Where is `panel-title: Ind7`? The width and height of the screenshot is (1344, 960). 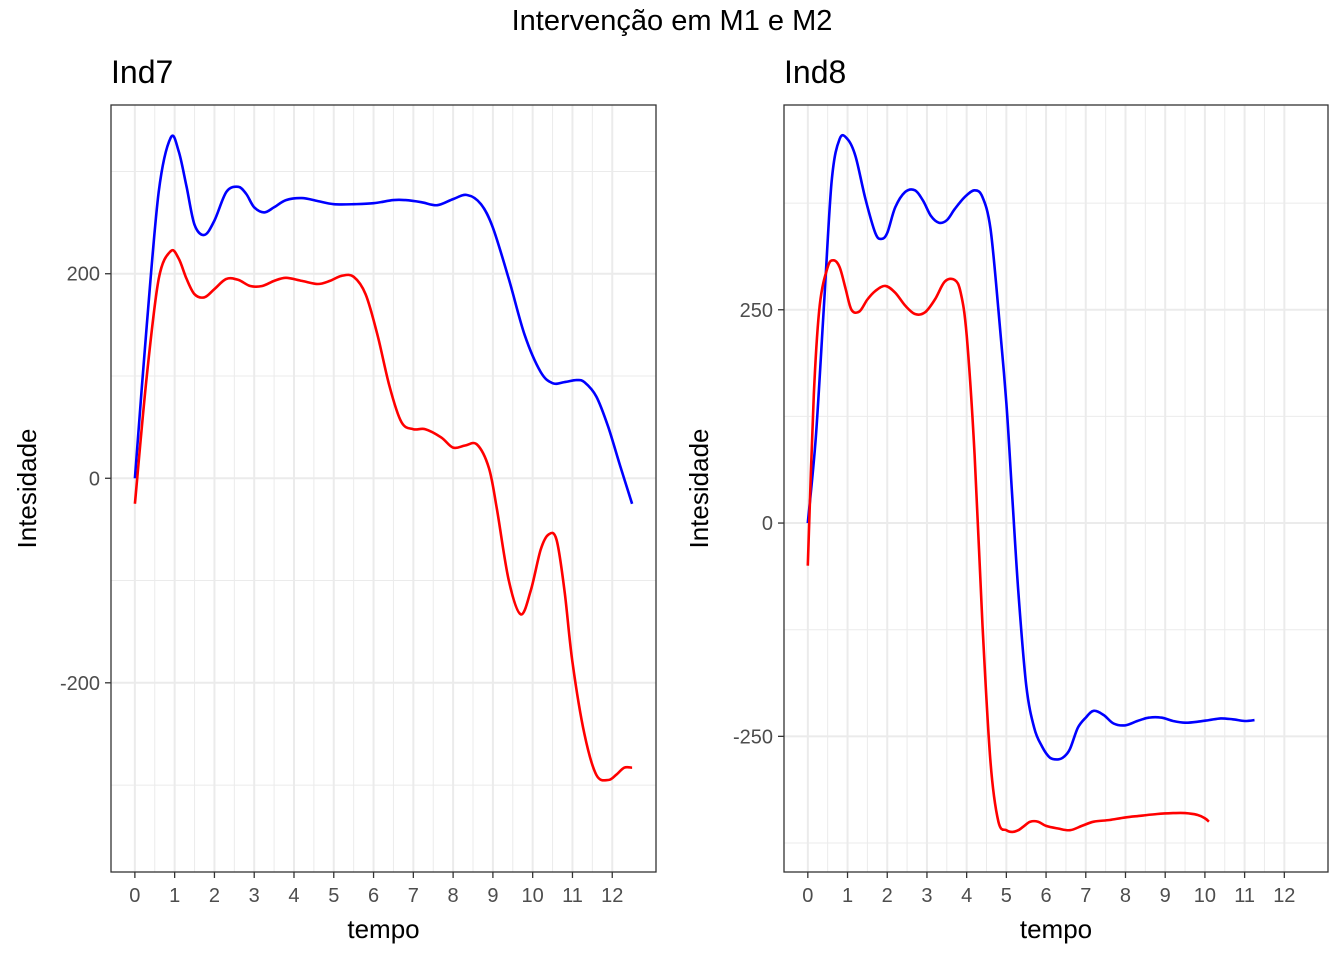
panel-title: Ind7 is located at coordinates (142, 72).